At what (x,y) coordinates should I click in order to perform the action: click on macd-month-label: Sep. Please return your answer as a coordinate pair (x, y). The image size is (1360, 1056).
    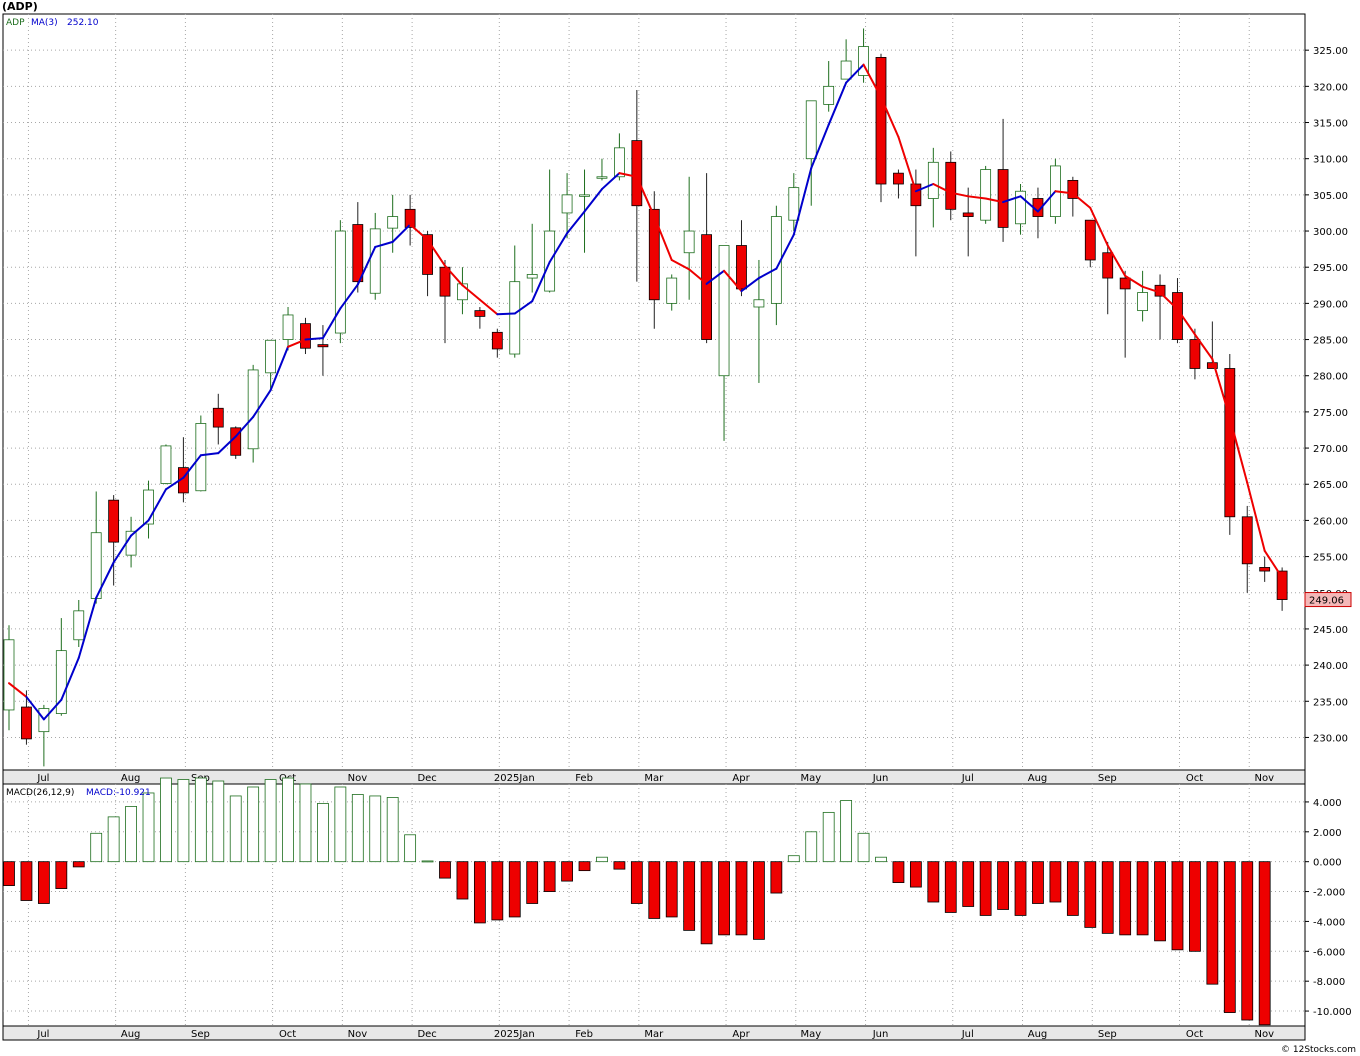
    Looking at the image, I should click on (200, 1034).